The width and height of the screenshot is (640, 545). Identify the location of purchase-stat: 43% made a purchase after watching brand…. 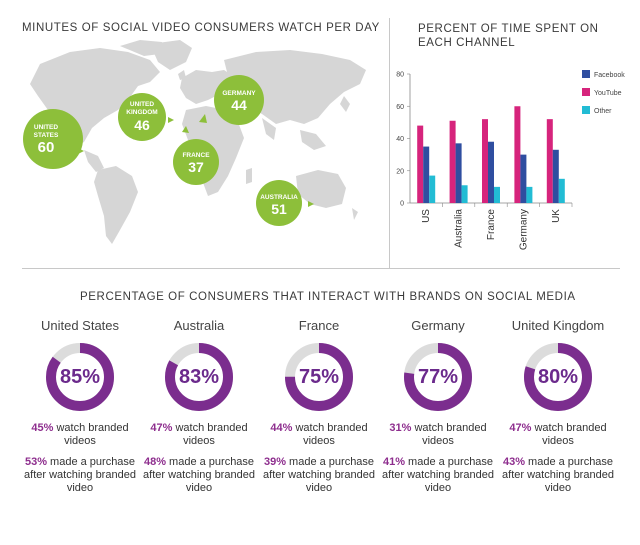
(558, 475).